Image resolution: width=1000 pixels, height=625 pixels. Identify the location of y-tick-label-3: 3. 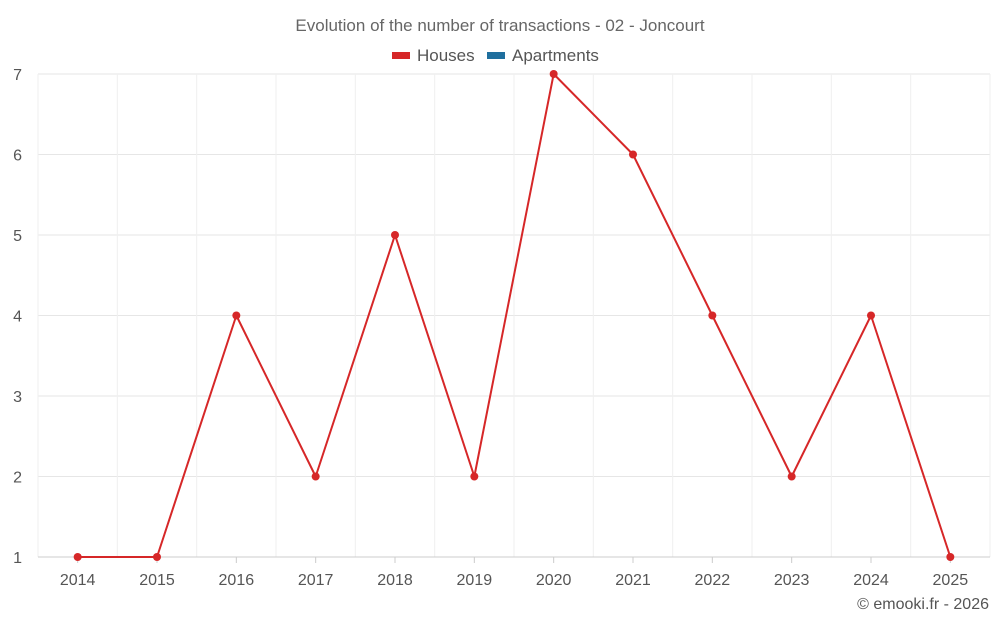
(17, 397).